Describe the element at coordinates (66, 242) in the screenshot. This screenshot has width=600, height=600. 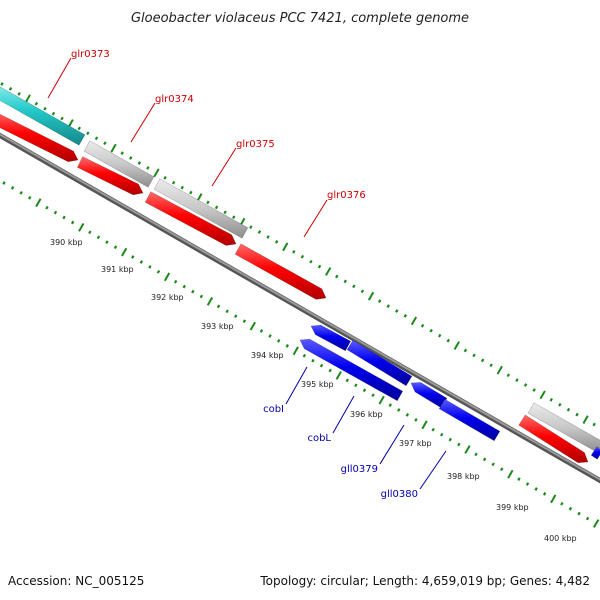
I see `ruler-label: 390 kbp` at that location.